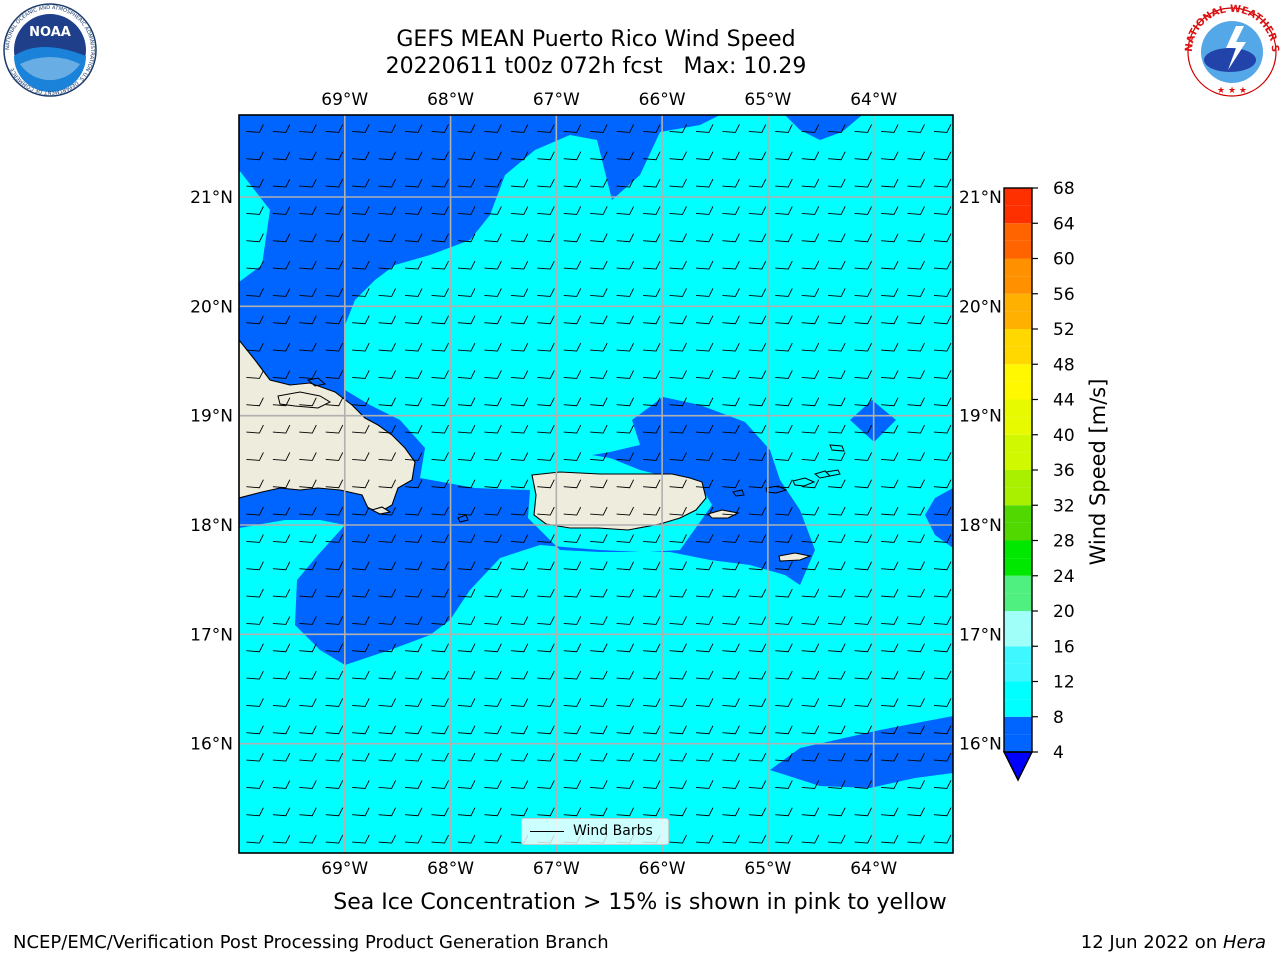 This screenshot has height=960, width=1280. Describe the element at coordinates (1064, 436) in the screenshot. I see `colorbar-tick-label: 40` at that location.